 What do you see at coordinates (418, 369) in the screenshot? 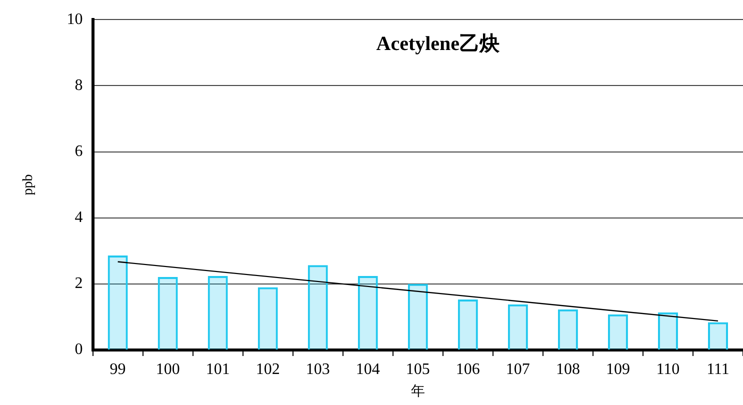
I see `x-tick-label: 105` at bounding box center [418, 369].